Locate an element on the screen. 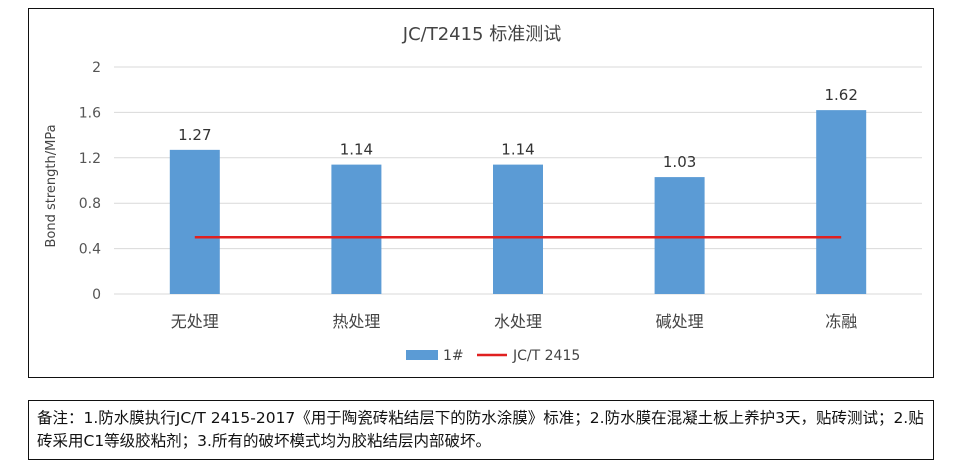  x-tick-label: 无处理 is located at coordinates (195, 321).